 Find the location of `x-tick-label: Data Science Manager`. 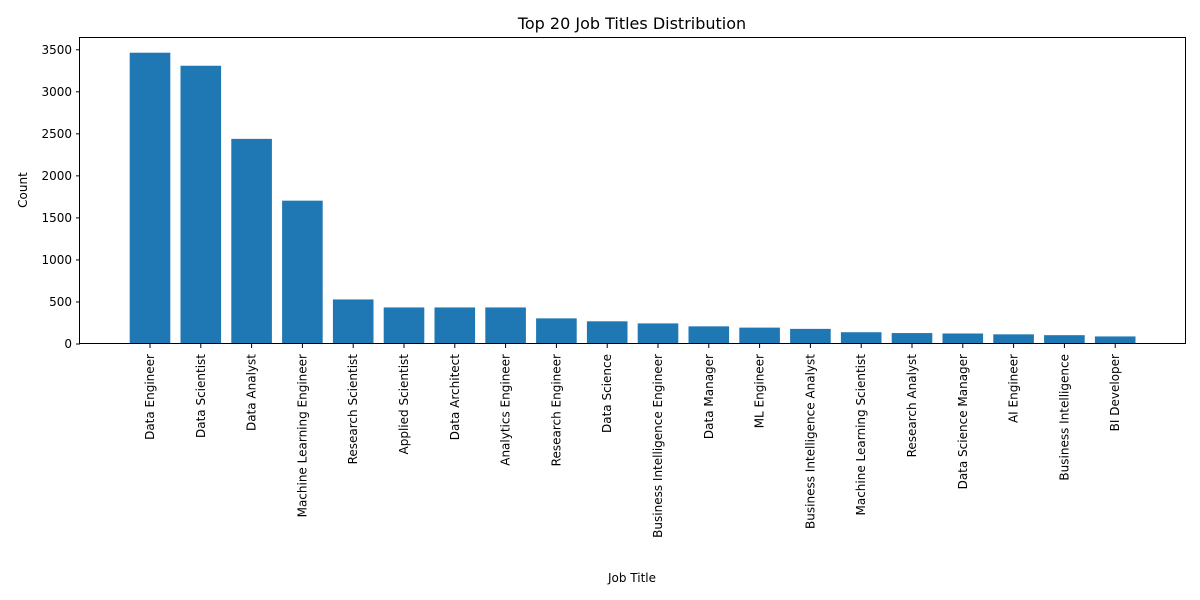

x-tick-label: Data Science Manager is located at coordinates (963, 421).